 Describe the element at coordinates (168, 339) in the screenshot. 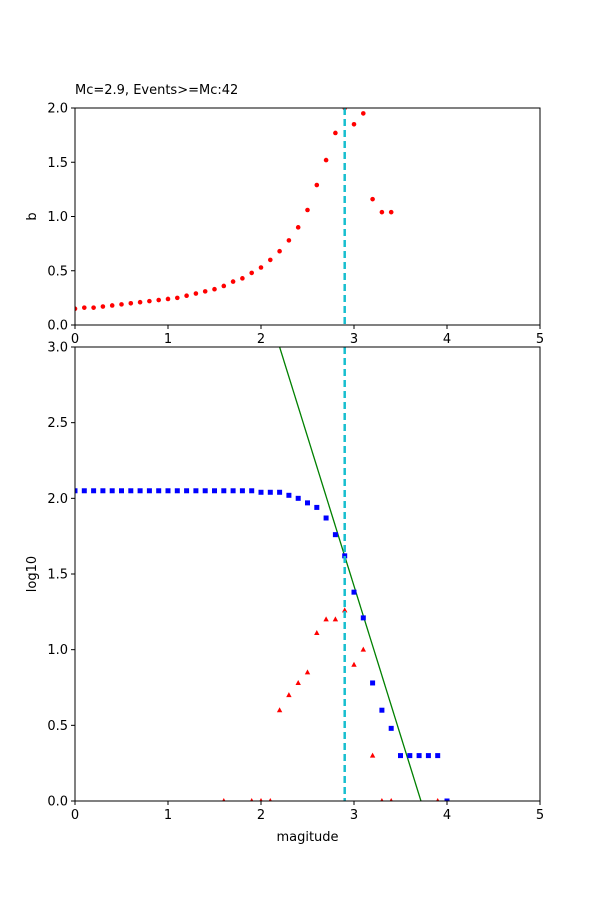

I see `b-value-x-tick-label: 1` at that location.